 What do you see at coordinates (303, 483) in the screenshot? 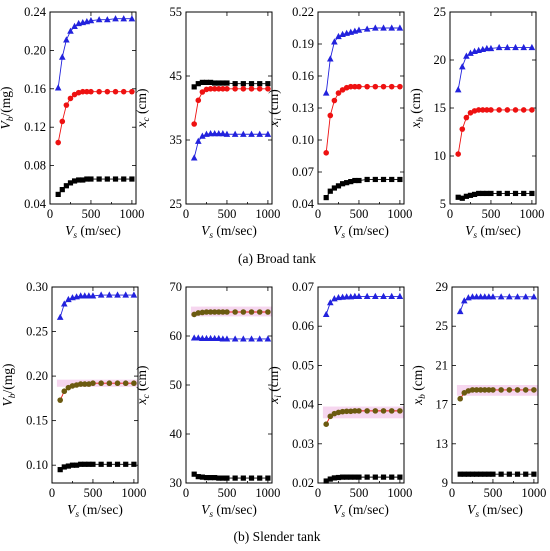
I see `y-tick-label: 0.02` at bounding box center [303, 483].